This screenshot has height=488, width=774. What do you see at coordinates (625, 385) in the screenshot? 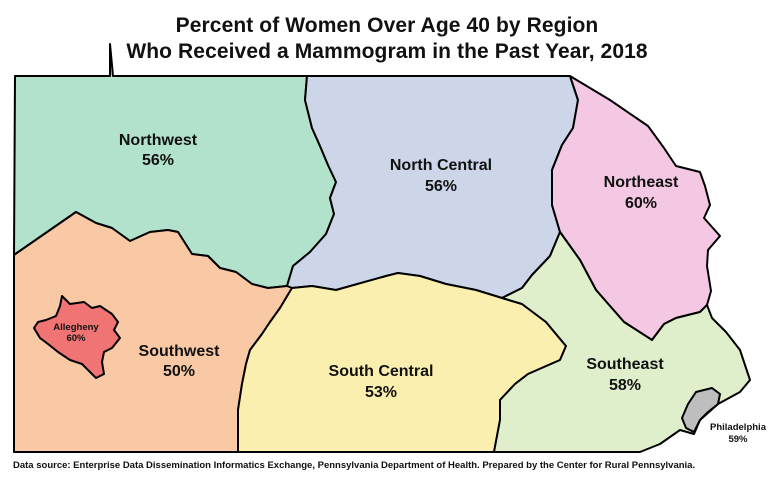
I see `value-southeast: 58%` at bounding box center [625, 385].